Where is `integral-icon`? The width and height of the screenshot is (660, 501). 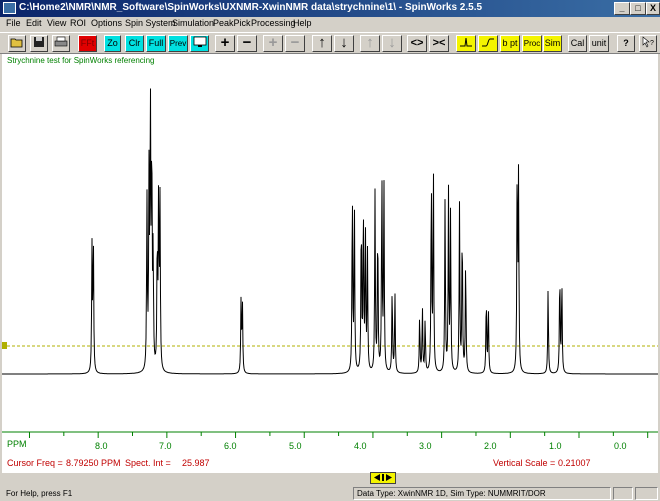 integral-icon is located at coordinates (488, 42).